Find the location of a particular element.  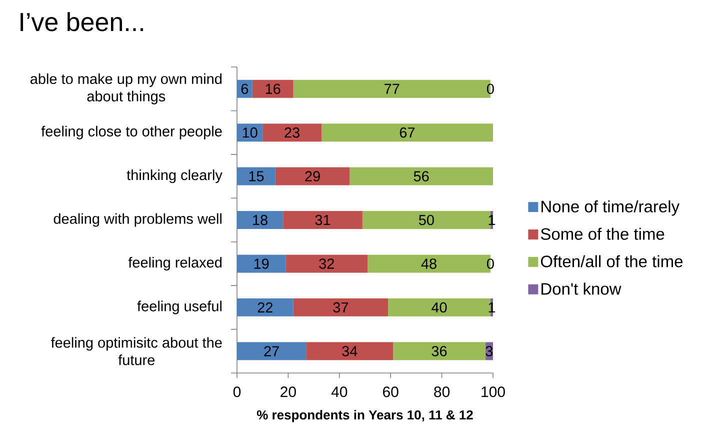

data-label: 36 is located at coordinates (439, 351).